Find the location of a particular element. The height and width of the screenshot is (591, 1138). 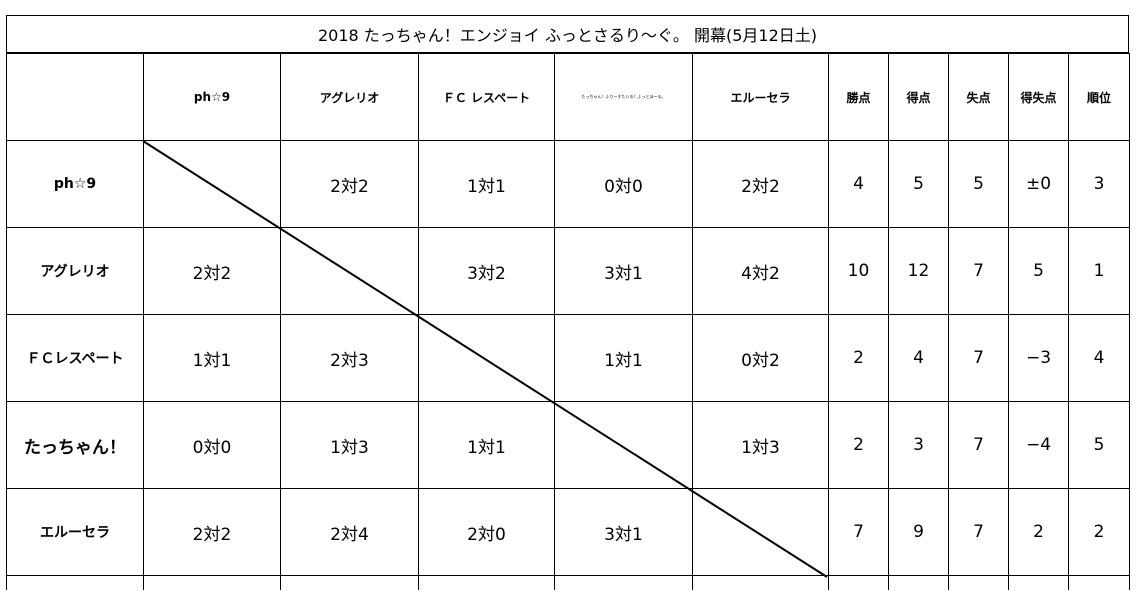

result-cell: 3対2 is located at coordinates (486, 271).